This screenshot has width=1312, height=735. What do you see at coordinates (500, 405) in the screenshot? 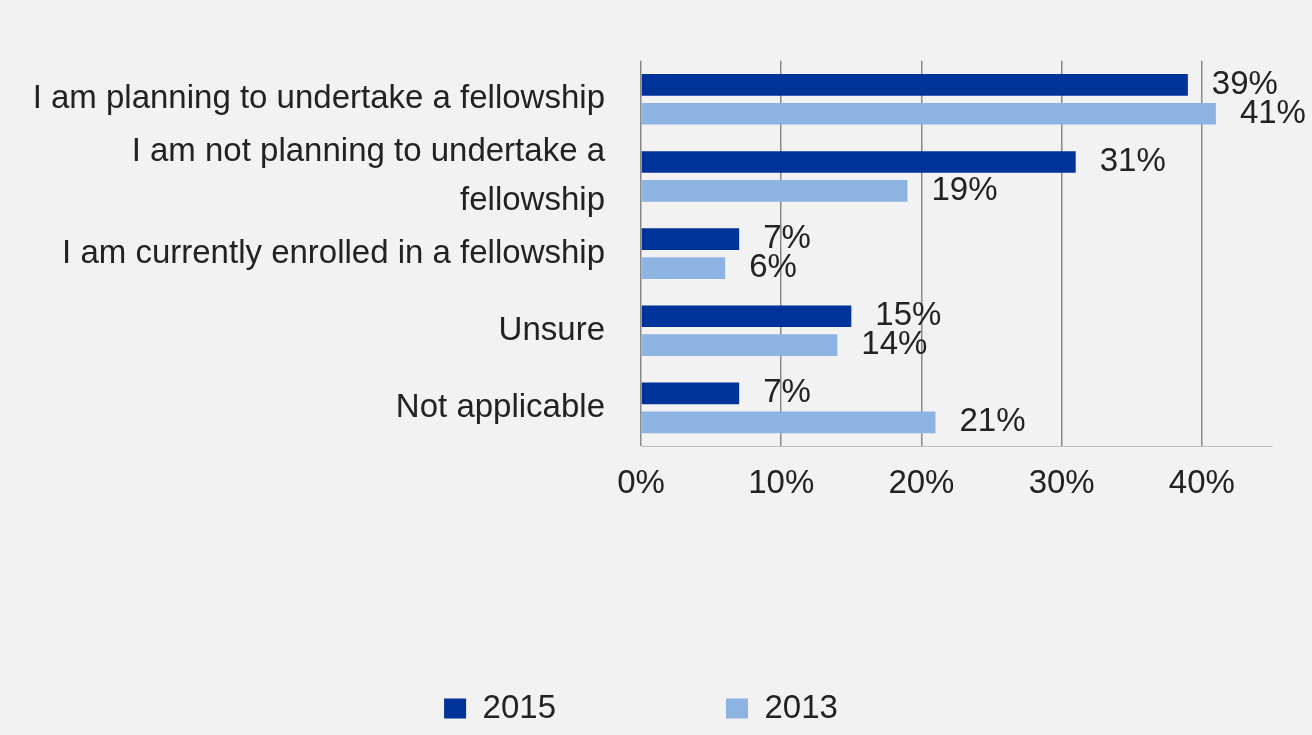
I see `y-tick-label: Not applicable` at bounding box center [500, 405].